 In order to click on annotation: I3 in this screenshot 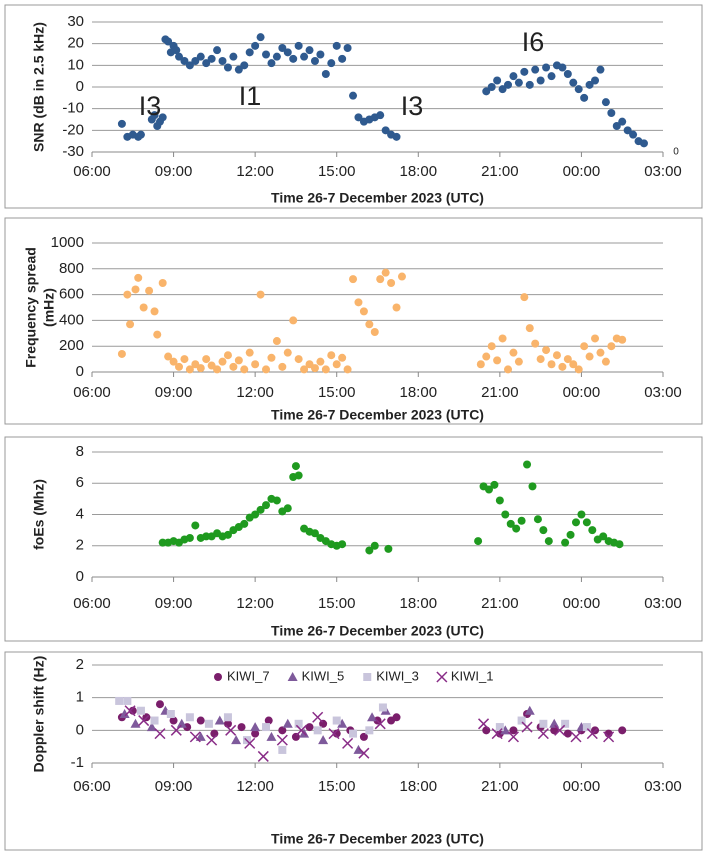, I will do `click(412, 106)`.